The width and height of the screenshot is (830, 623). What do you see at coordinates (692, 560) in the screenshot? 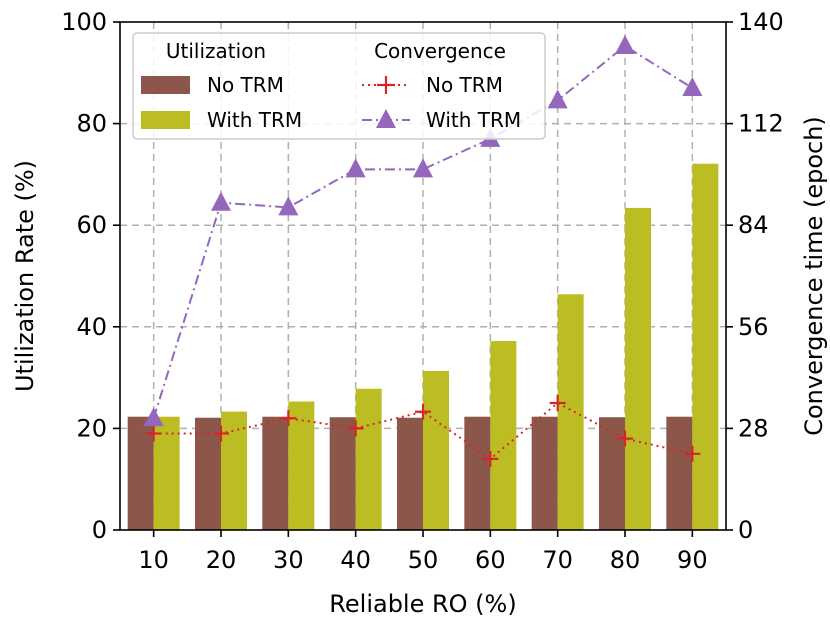
I see `x-tick-label: 90` at bounding box center [692, 560].